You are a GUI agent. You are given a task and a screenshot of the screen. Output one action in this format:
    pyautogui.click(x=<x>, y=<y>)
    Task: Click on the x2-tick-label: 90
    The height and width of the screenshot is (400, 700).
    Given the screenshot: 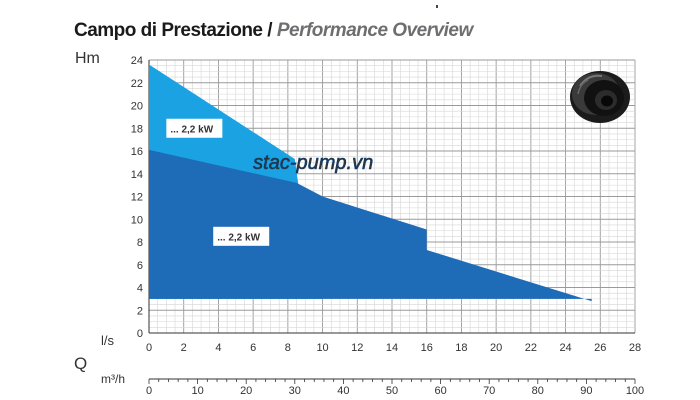 What is the action you would take?
    pyautogui.click(x=586, y=391)
    